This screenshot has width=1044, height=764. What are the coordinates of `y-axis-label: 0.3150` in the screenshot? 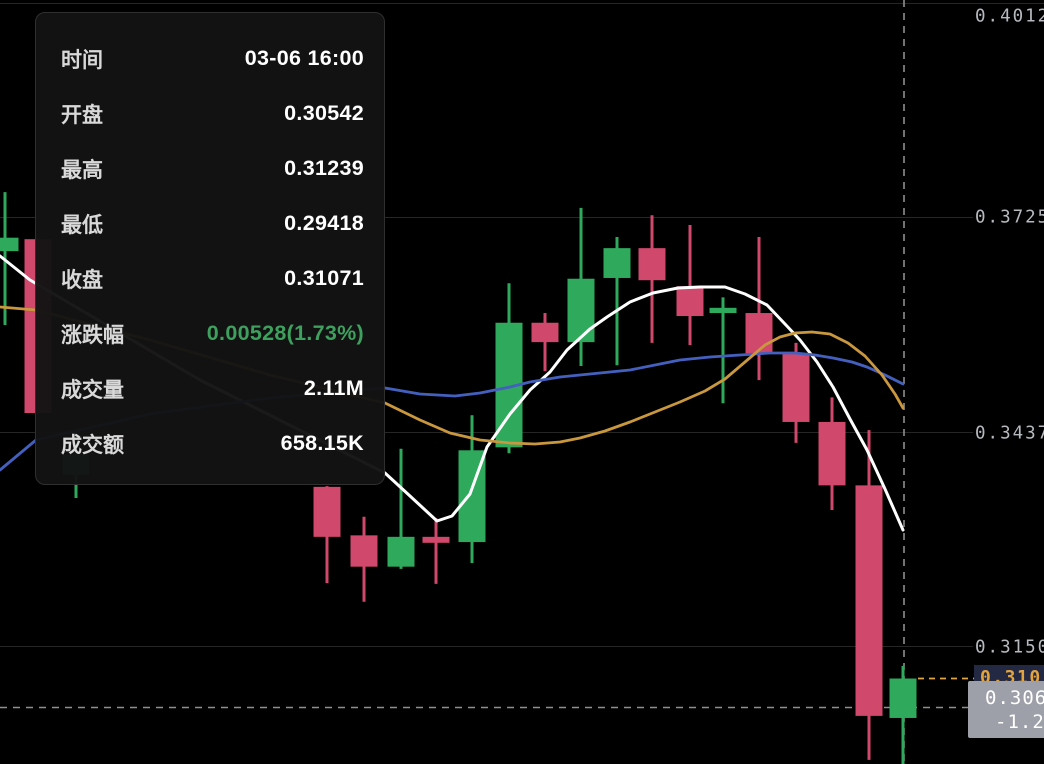 It's located at (1009, 648).